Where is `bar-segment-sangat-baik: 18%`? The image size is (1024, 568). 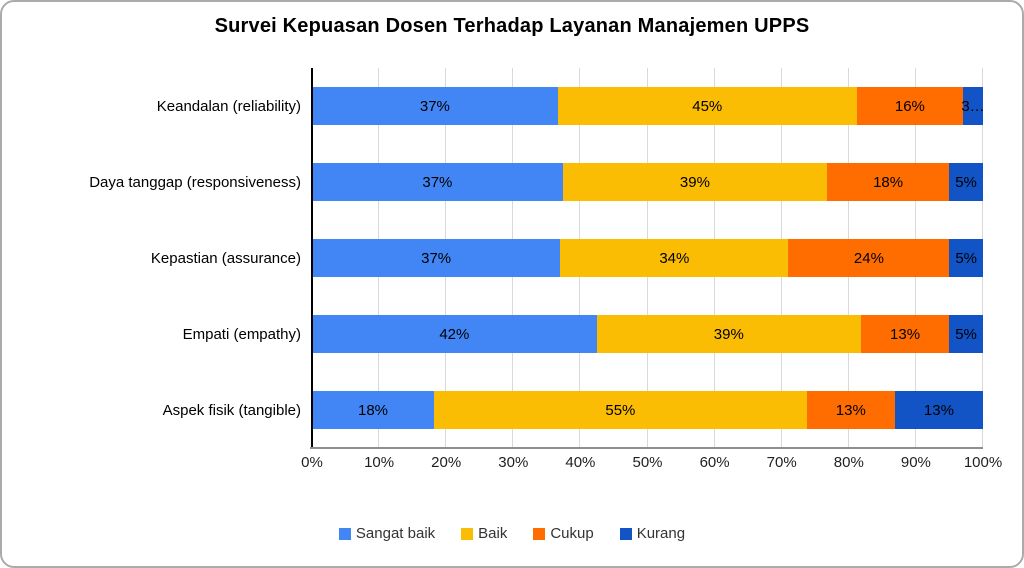
bar-segment-sangat-baik: 18% is located at coordinates (373, 410).